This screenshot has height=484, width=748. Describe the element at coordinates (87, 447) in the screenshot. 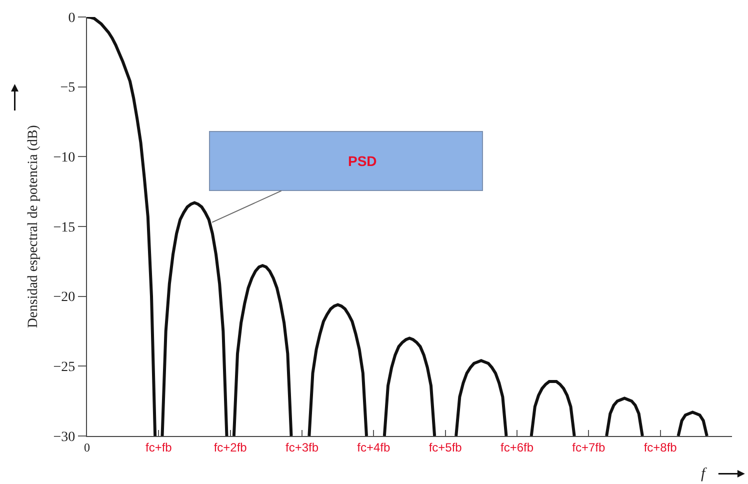

I see `x-tick-label: 0` at that location.